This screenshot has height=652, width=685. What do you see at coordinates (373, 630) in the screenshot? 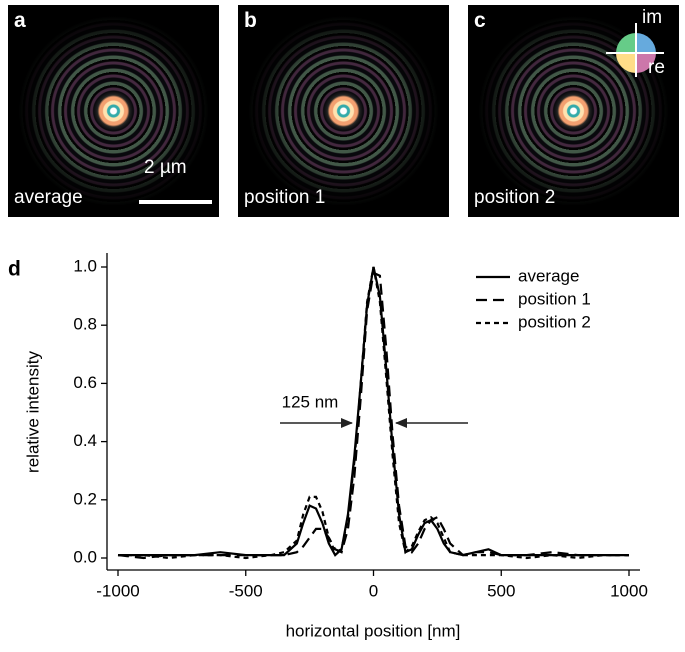
I see `x-axis-label: horizontal position [nm]` at bounding box center [373, 630].